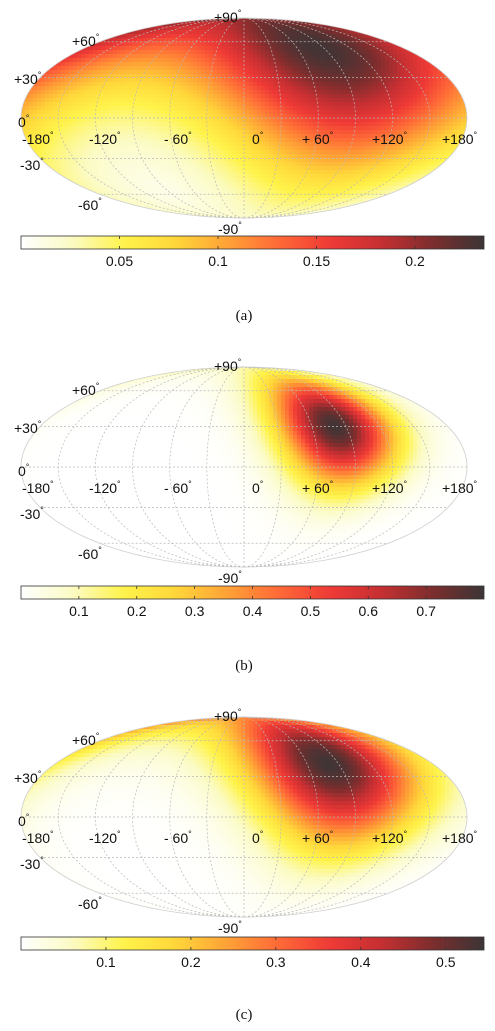  Describe the element at coordinates (244, 666) in the screenshot. I see `panel-caption: (b)` at that location.